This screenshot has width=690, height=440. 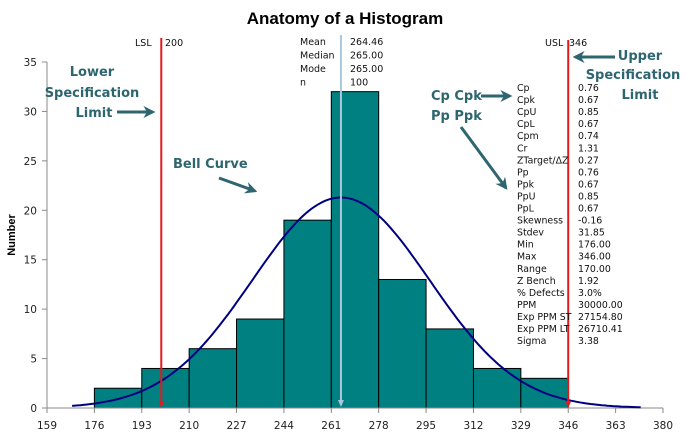 I want to click on usl-label: USL, so click(x=554, y=43).